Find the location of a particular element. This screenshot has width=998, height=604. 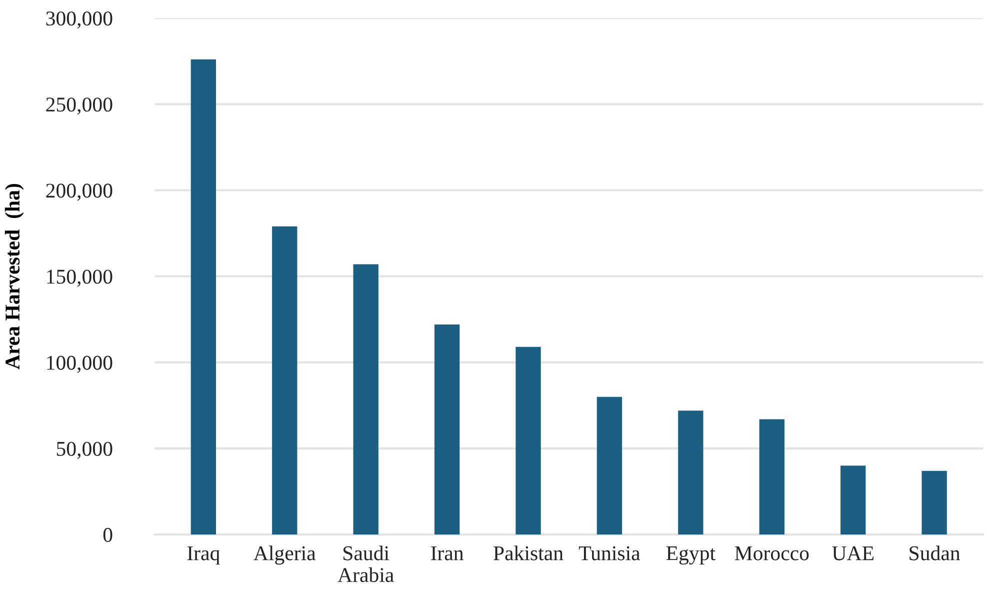

y-tick-label: 150,000 is located at coordinates (79, 278).